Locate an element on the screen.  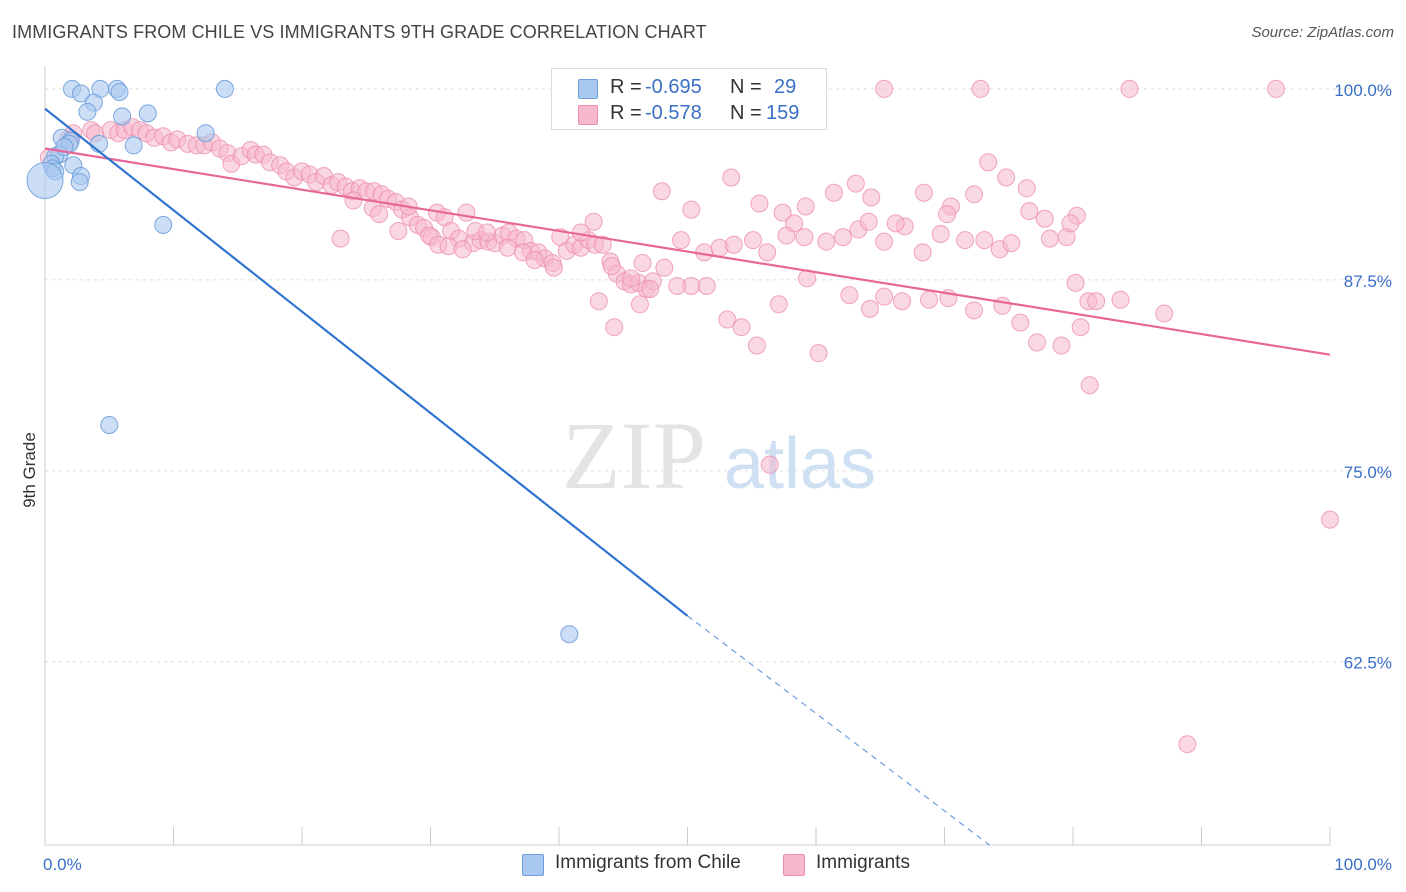
source-label: Source: ZipAtlas.com is located at coordinates (1322, 32).